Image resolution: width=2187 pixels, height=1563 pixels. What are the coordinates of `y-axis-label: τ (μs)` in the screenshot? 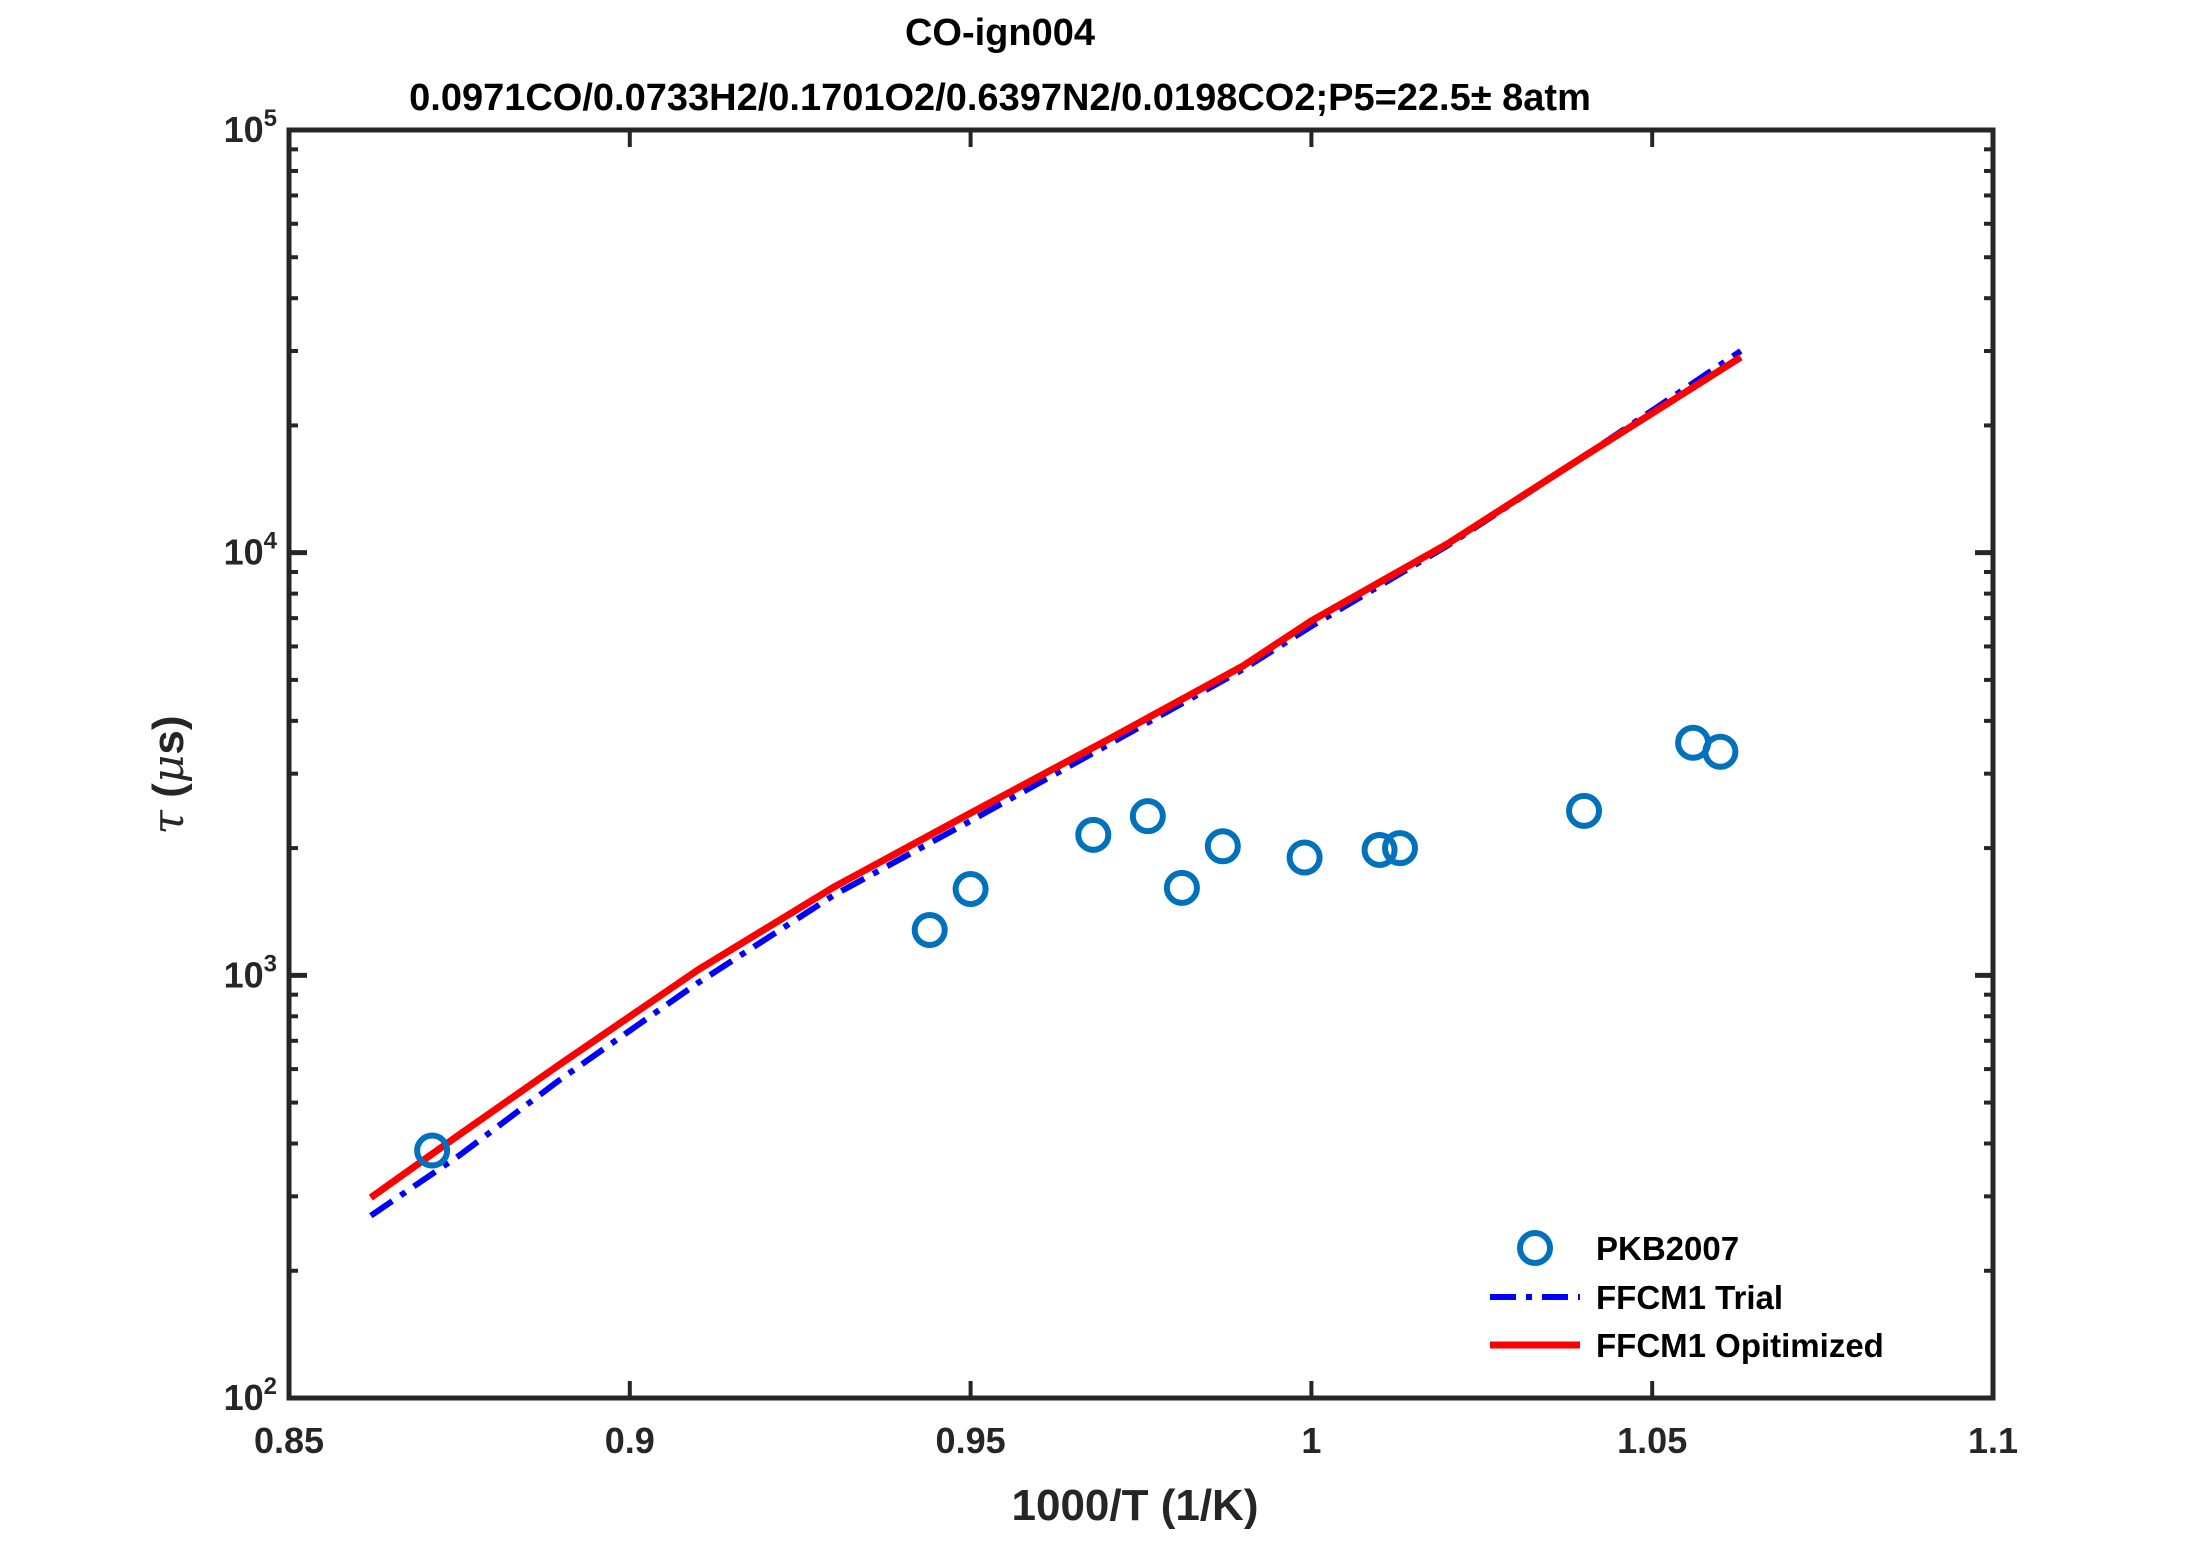 It's located at (168, 775).